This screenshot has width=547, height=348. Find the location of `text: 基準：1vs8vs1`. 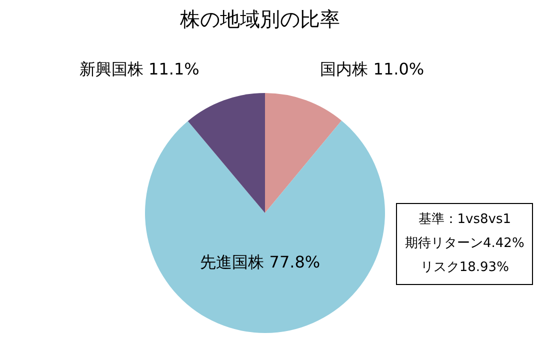

text: 基準：1vs8vs1 is located at coordinates (464, 220).